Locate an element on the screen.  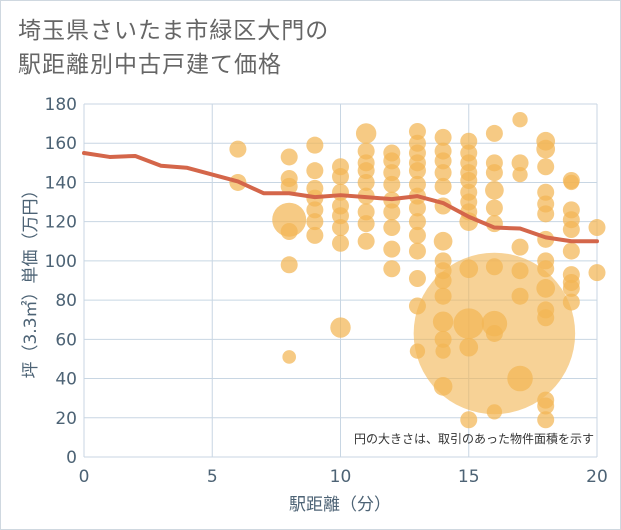
x-tick-label: 10 is located at coordinates (341, 477).